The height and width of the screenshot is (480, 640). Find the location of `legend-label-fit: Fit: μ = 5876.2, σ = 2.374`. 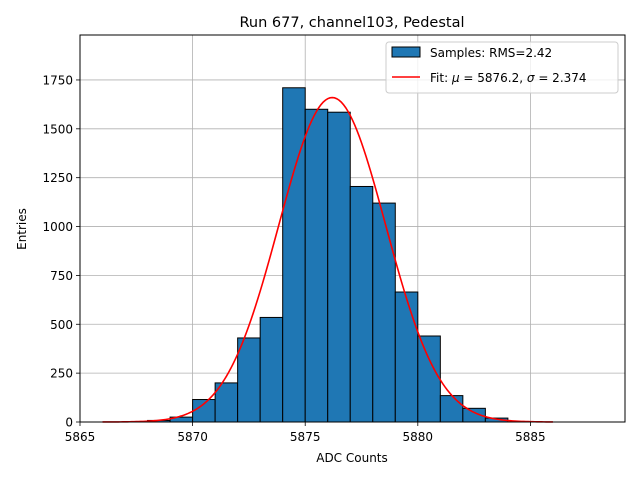

legend-label-fit: Fit: μ = 5876.2, σ = 2.374 is located at coordinates (508, 78).